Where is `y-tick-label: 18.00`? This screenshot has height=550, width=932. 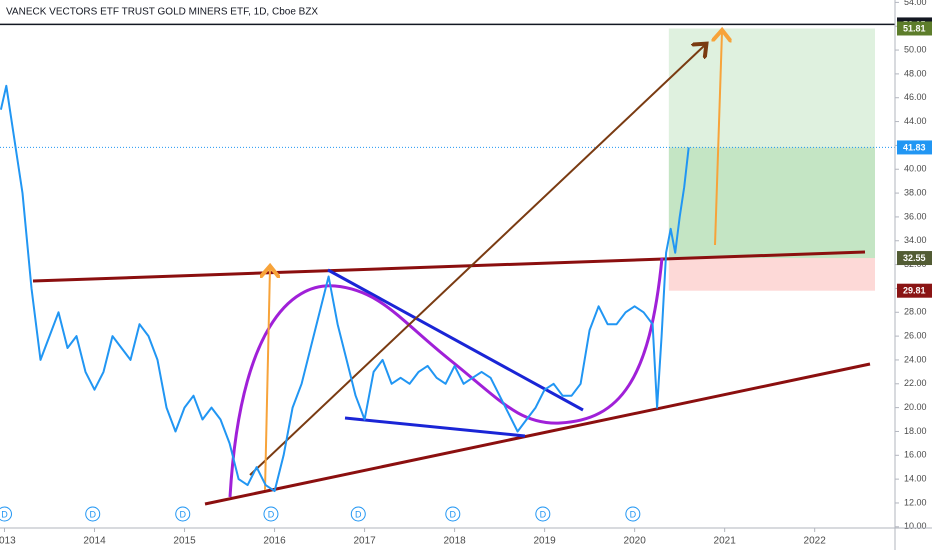 y-tick-label: 18.00 is located at coordinates (915, 431).